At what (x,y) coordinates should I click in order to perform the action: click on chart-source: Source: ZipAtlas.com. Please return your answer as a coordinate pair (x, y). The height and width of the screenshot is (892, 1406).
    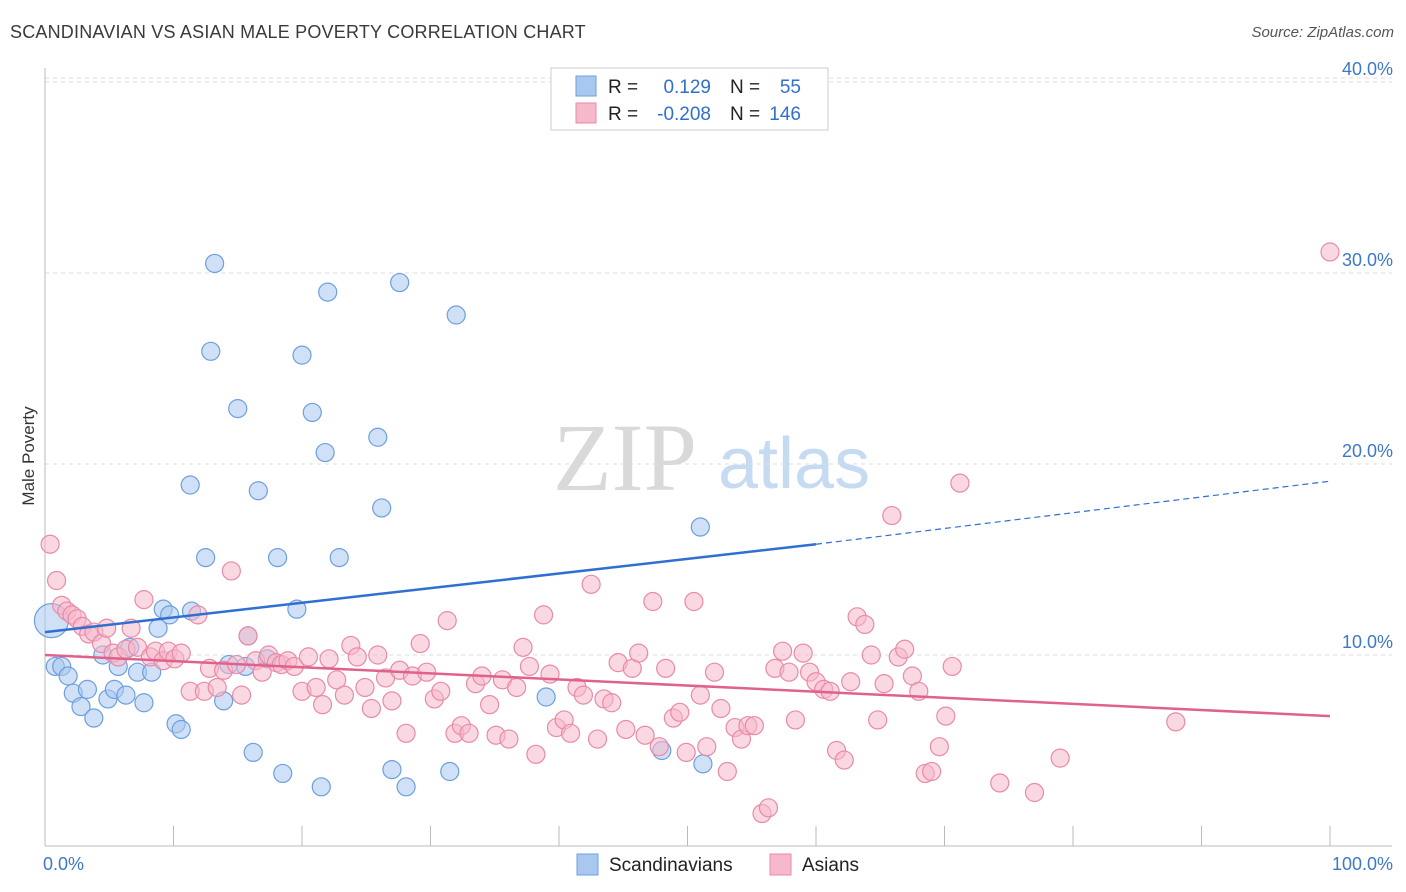
    Looking at the image, I should click on (1322, 32).